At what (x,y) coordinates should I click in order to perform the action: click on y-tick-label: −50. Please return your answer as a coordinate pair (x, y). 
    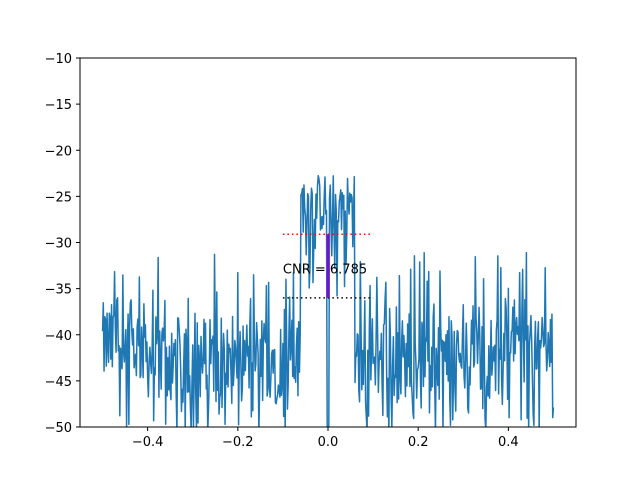
    Looking at the image, I should click on (58, 428).